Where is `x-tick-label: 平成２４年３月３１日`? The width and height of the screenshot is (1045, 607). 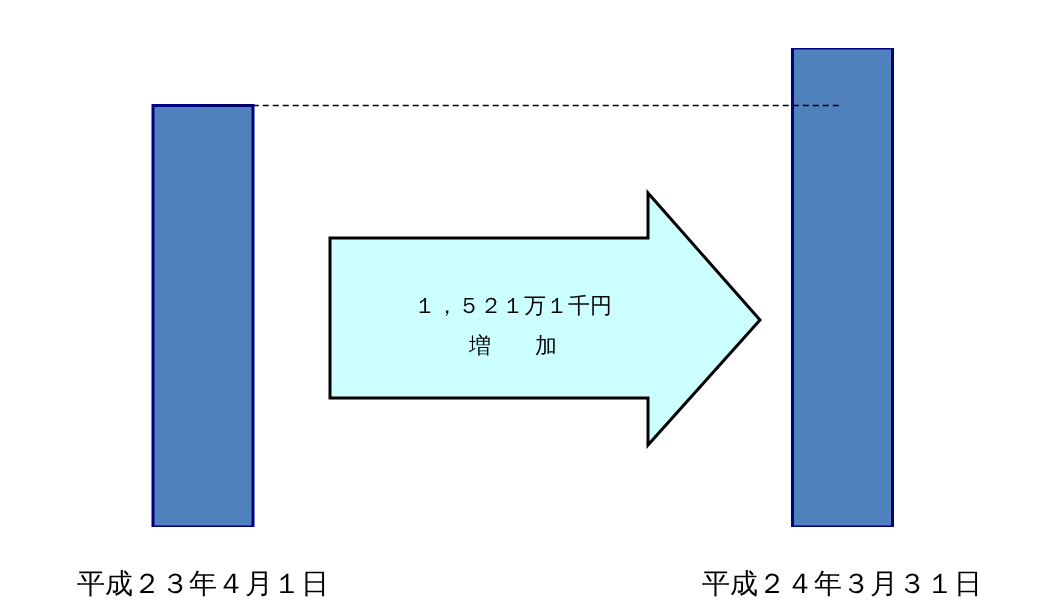
x-tick-label: 平成２４年３月３１日 is located at coordinates (842, 583).